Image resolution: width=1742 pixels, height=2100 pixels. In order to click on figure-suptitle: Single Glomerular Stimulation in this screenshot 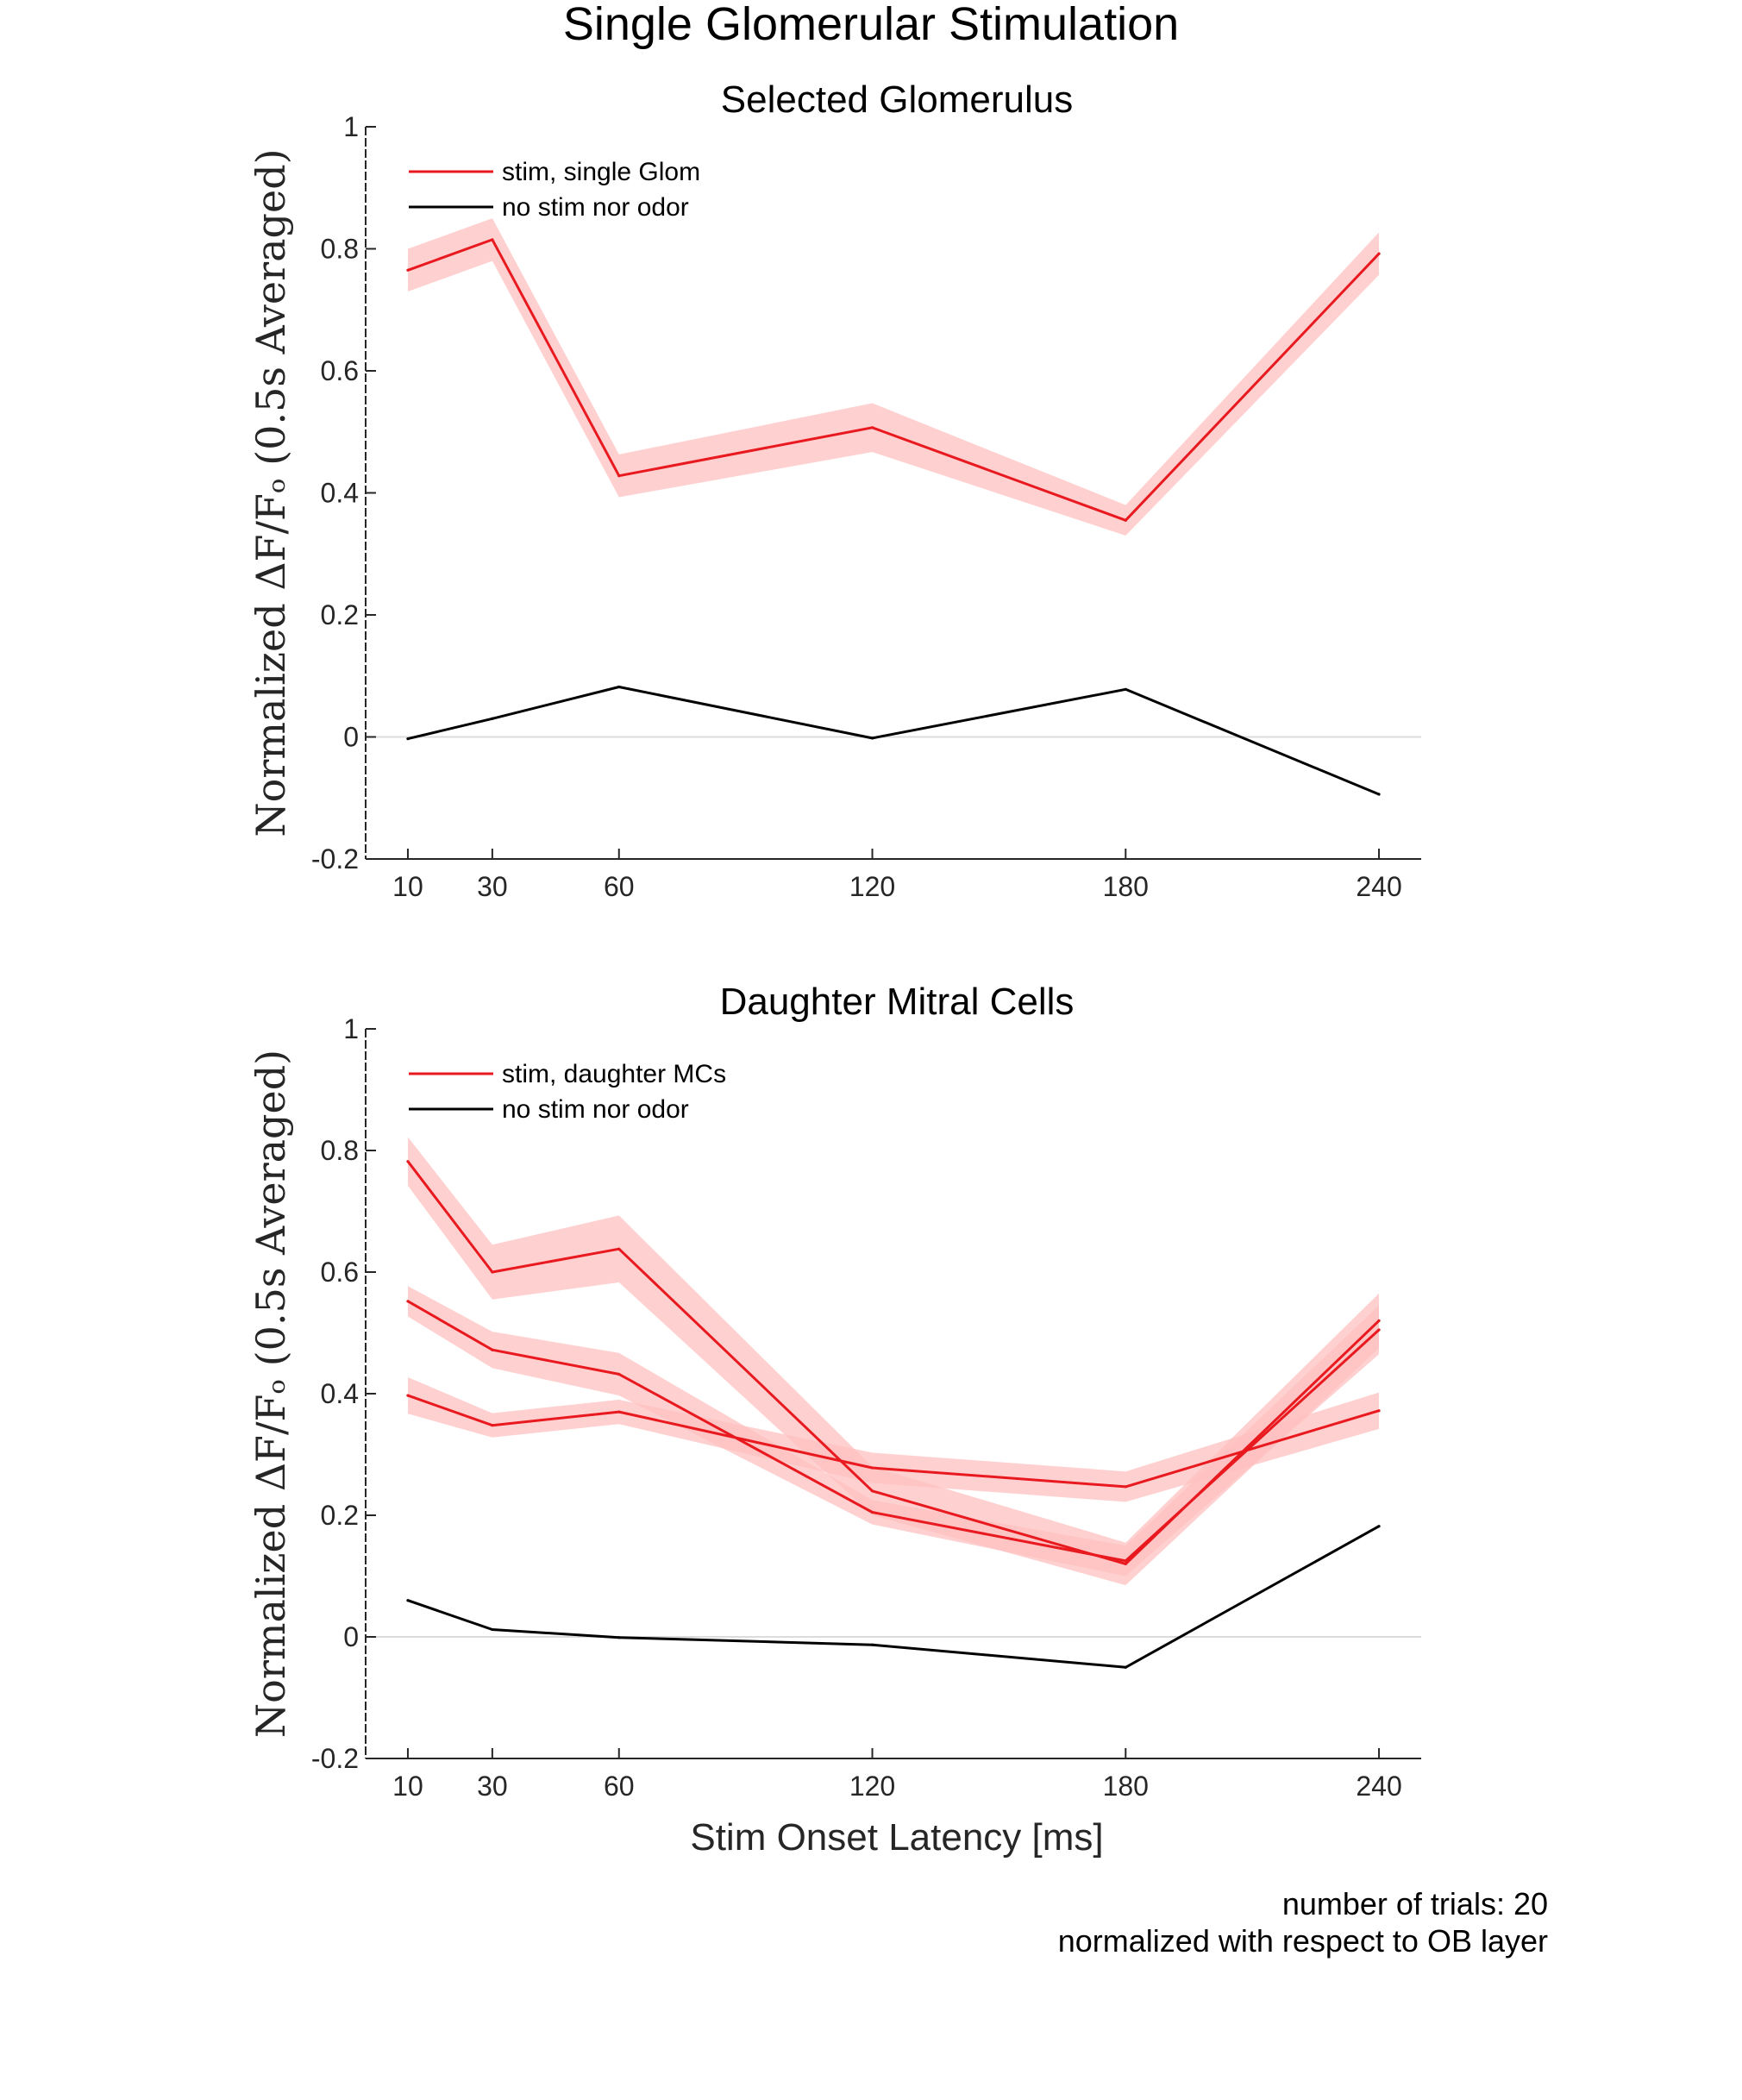, I will do `click(871, 25)`.